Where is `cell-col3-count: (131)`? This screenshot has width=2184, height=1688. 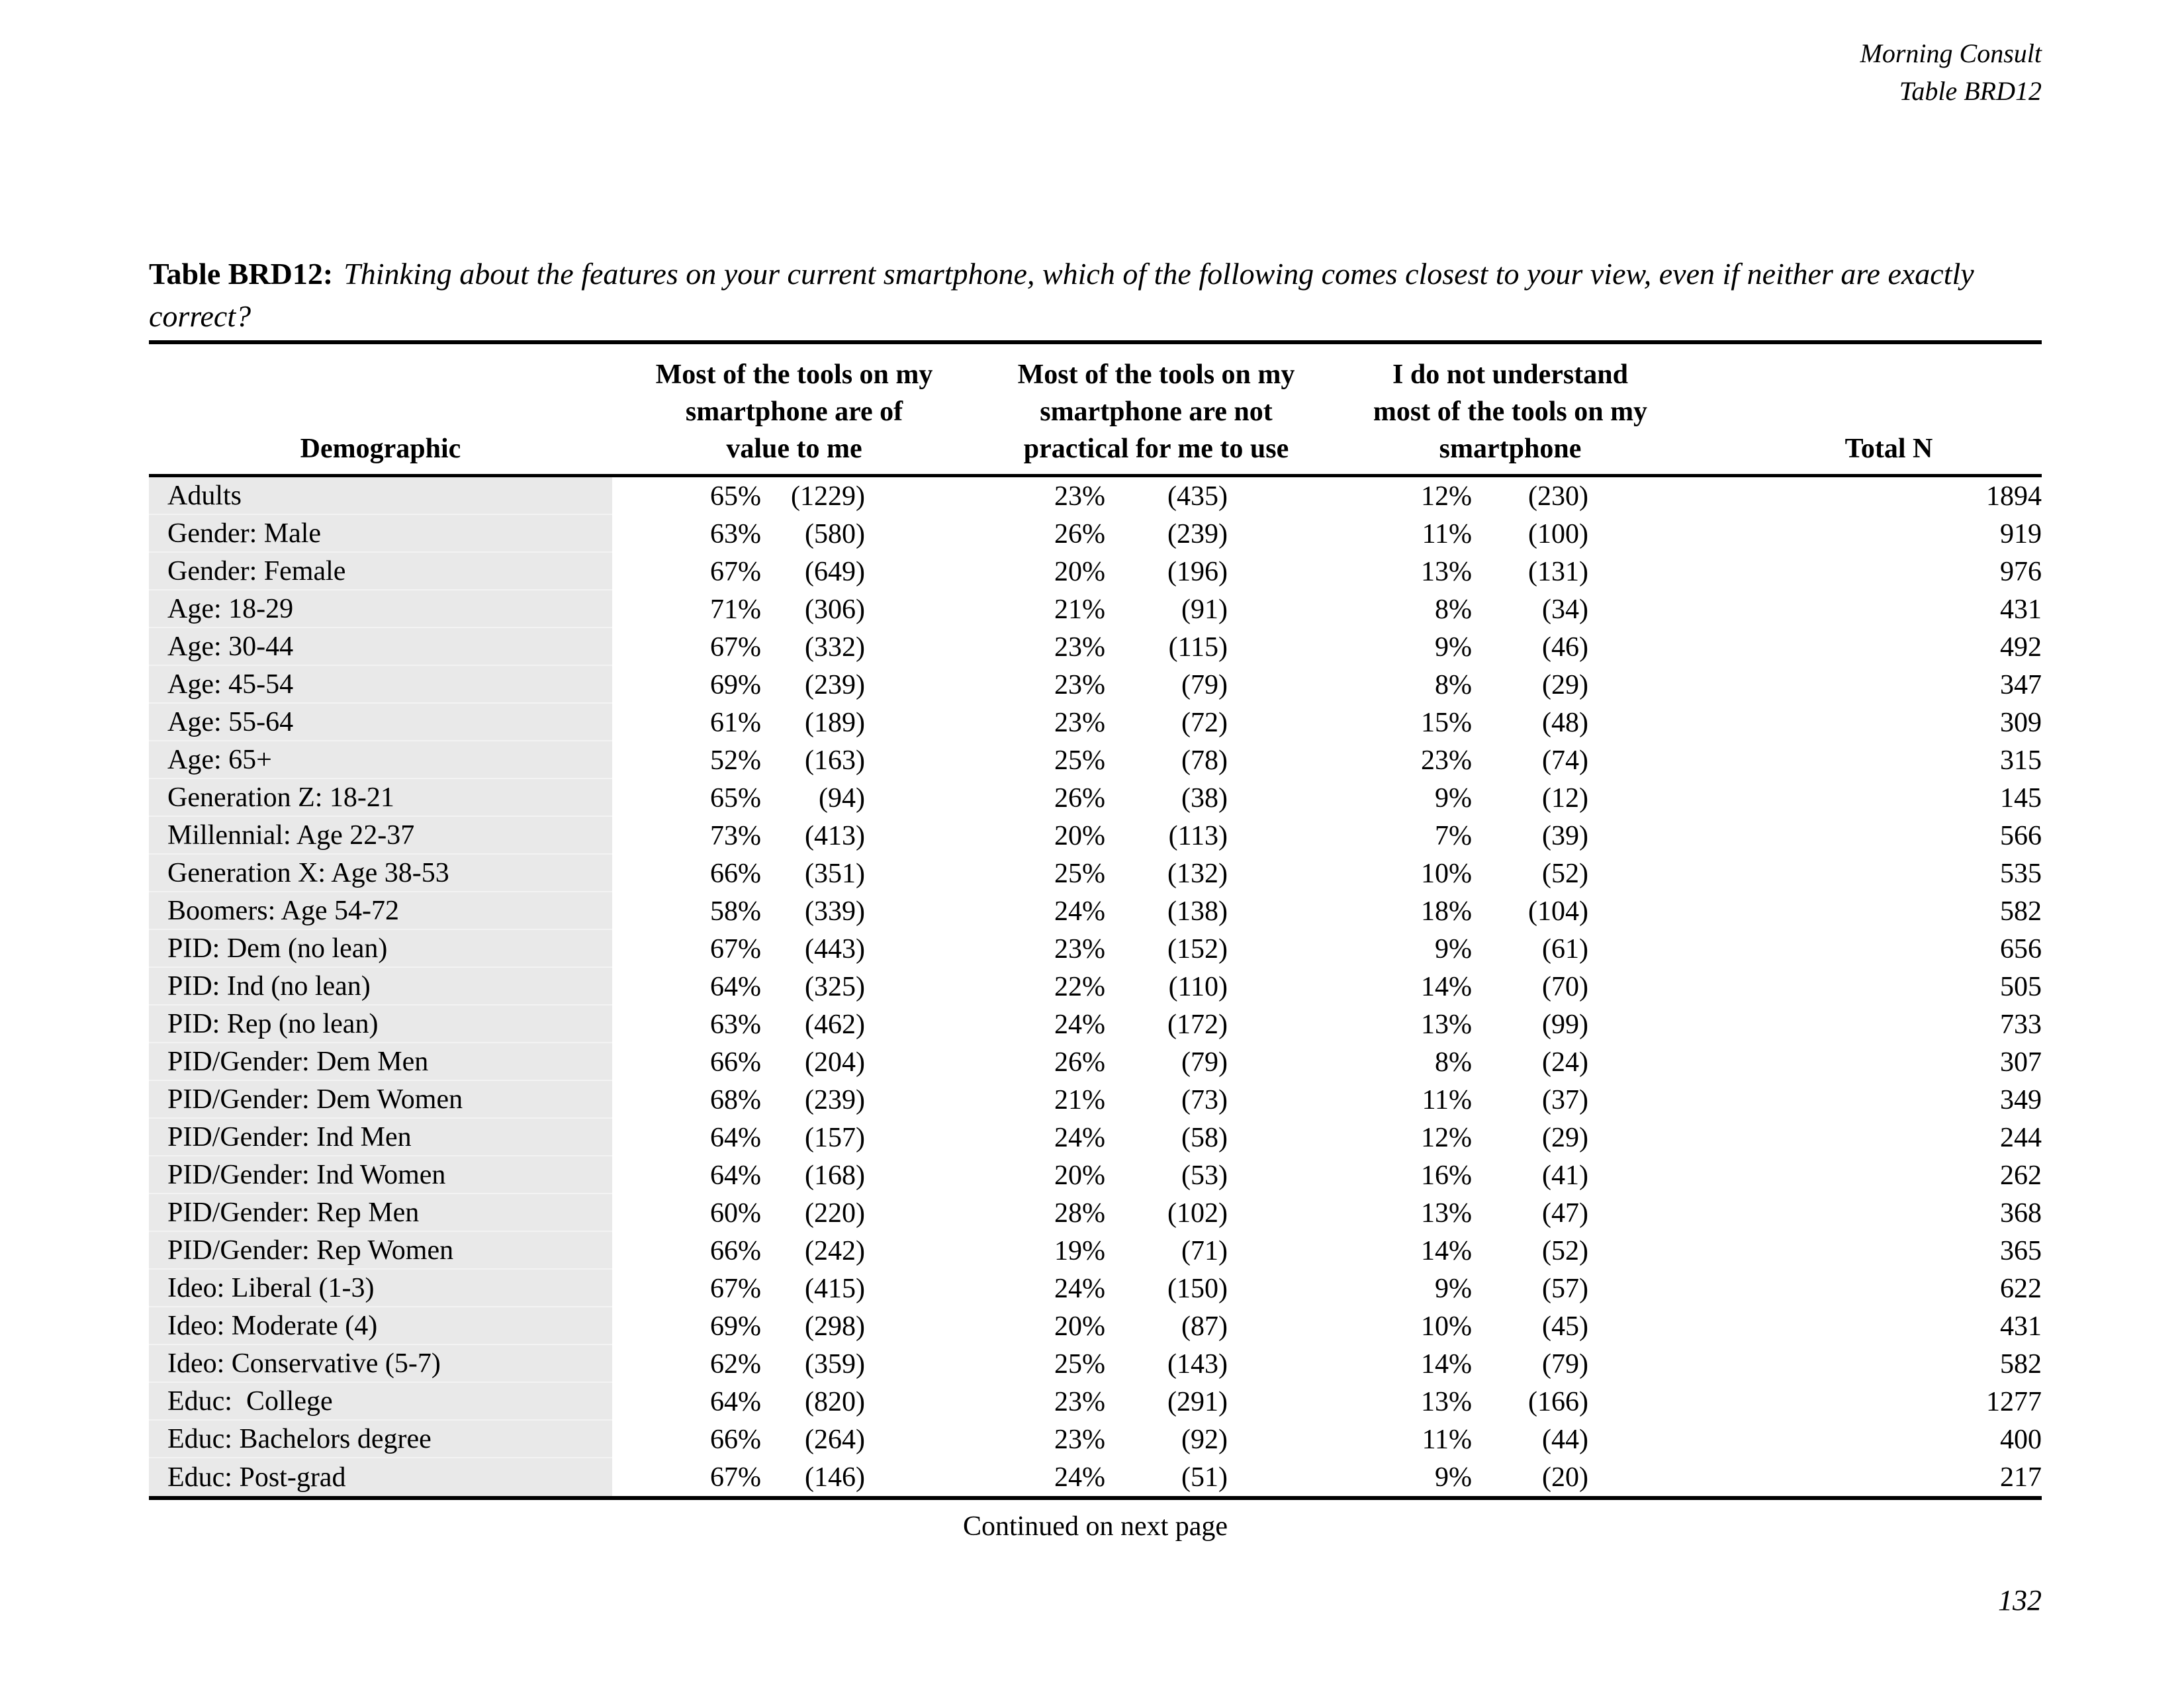
cell-col3-count: (131) is located at coordinates (1558, 571).